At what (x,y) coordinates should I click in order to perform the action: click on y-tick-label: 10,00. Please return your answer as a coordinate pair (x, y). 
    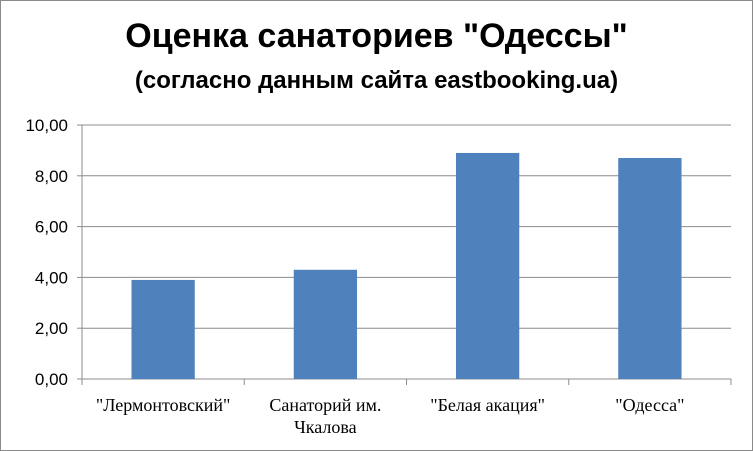
    Looking at the image, I should click on (46, 125).